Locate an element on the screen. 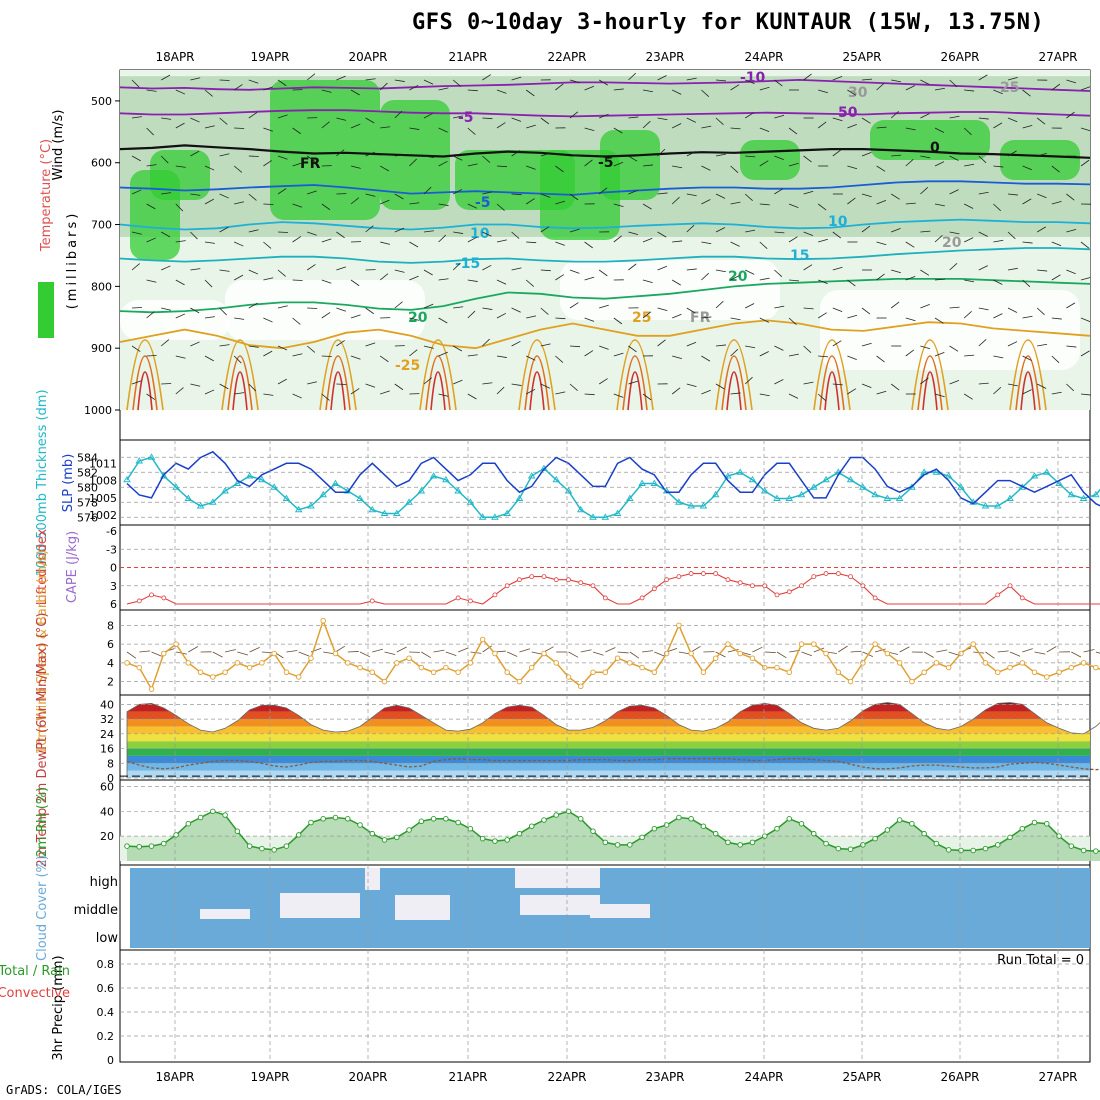  axis-label-thickness: 1000-500mb Thickness (dm) is located at coordinates (42, 482).